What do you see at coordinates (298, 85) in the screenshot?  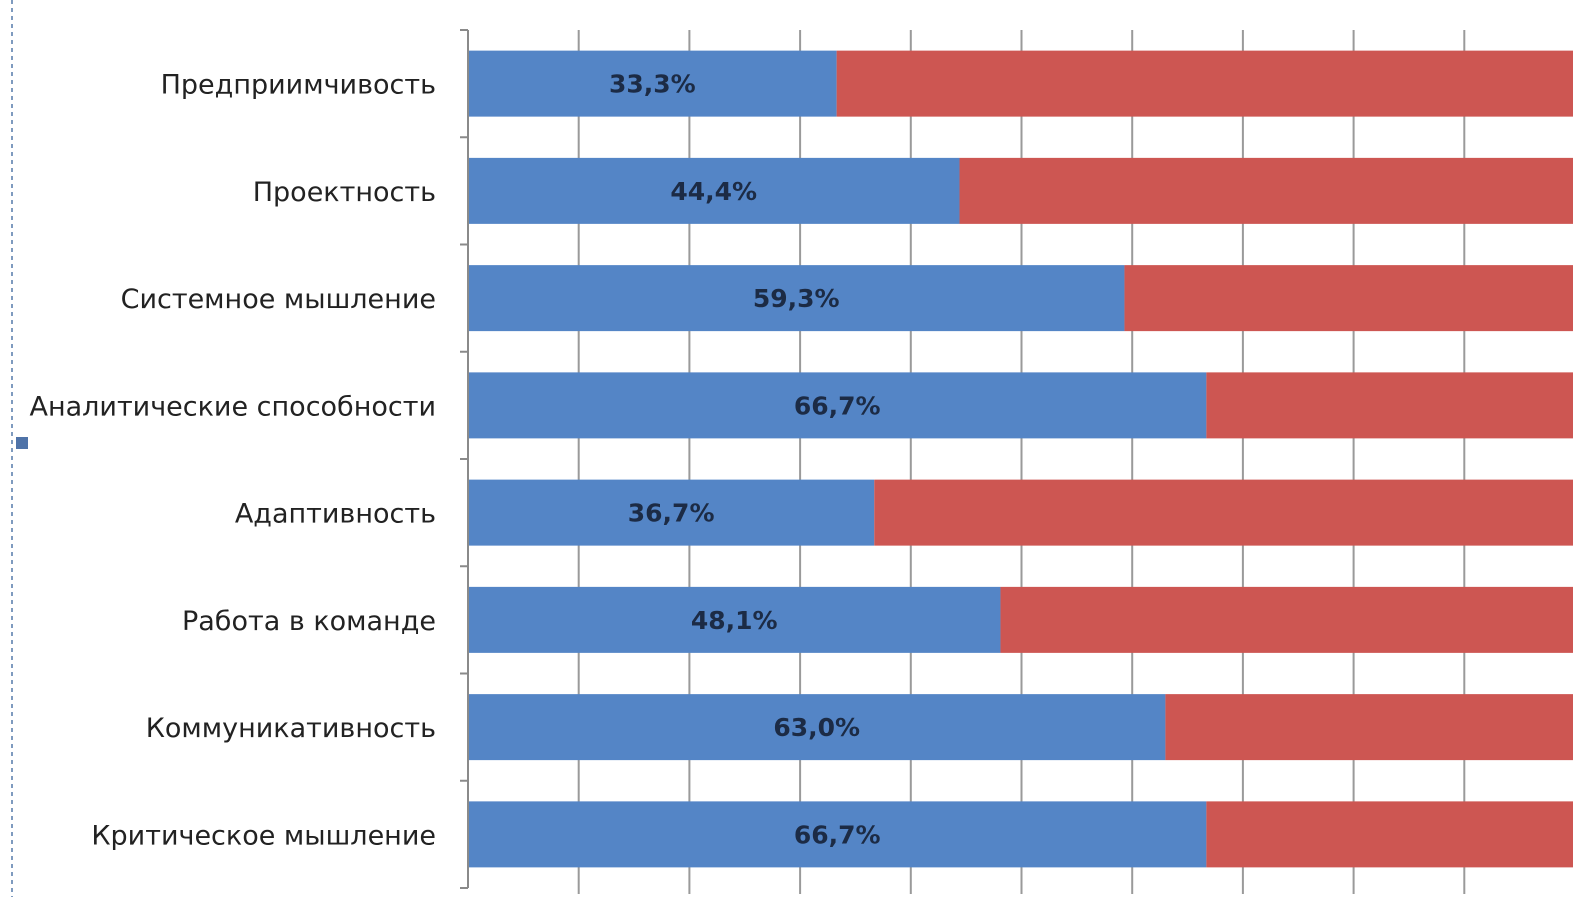 I see `category-label: Предприимчивость` at bounding box center [298, 85].